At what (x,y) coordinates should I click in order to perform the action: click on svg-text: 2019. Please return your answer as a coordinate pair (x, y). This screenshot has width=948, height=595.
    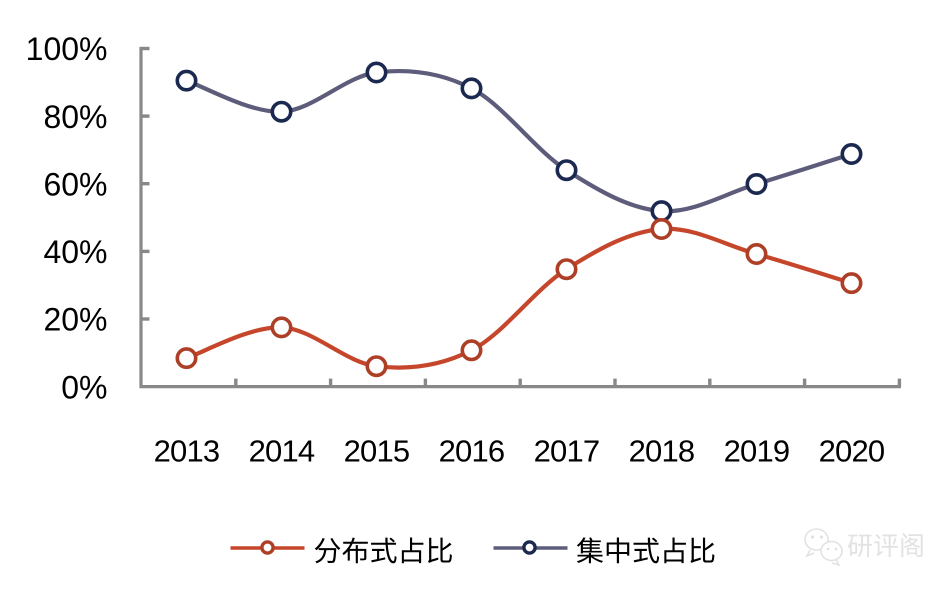
    Looking at the image, I should click on (757, 451).